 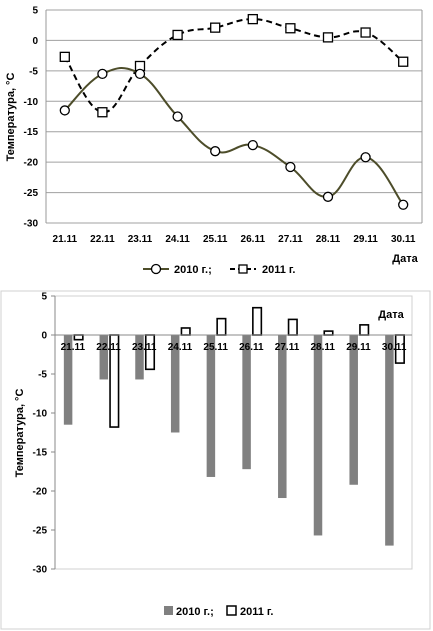 What do you see at coordinates (243, 269) in the screenshot?
I see `legend-2011-marker` at bounding box center [243, 269].